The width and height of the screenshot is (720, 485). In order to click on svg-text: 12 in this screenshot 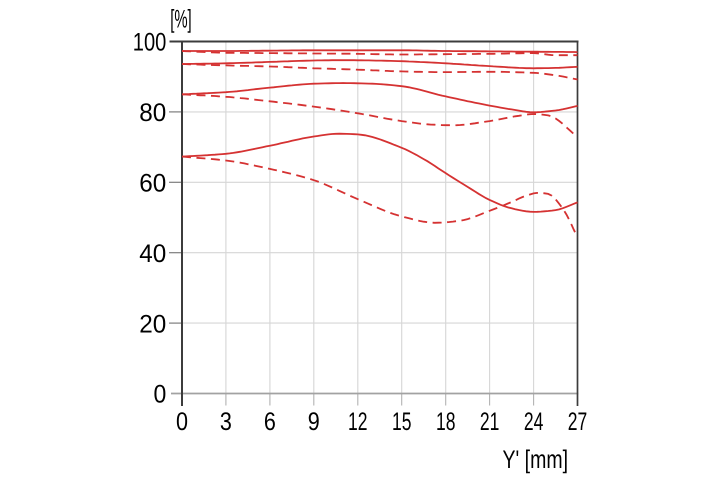, I will do `click(358, 422)`.